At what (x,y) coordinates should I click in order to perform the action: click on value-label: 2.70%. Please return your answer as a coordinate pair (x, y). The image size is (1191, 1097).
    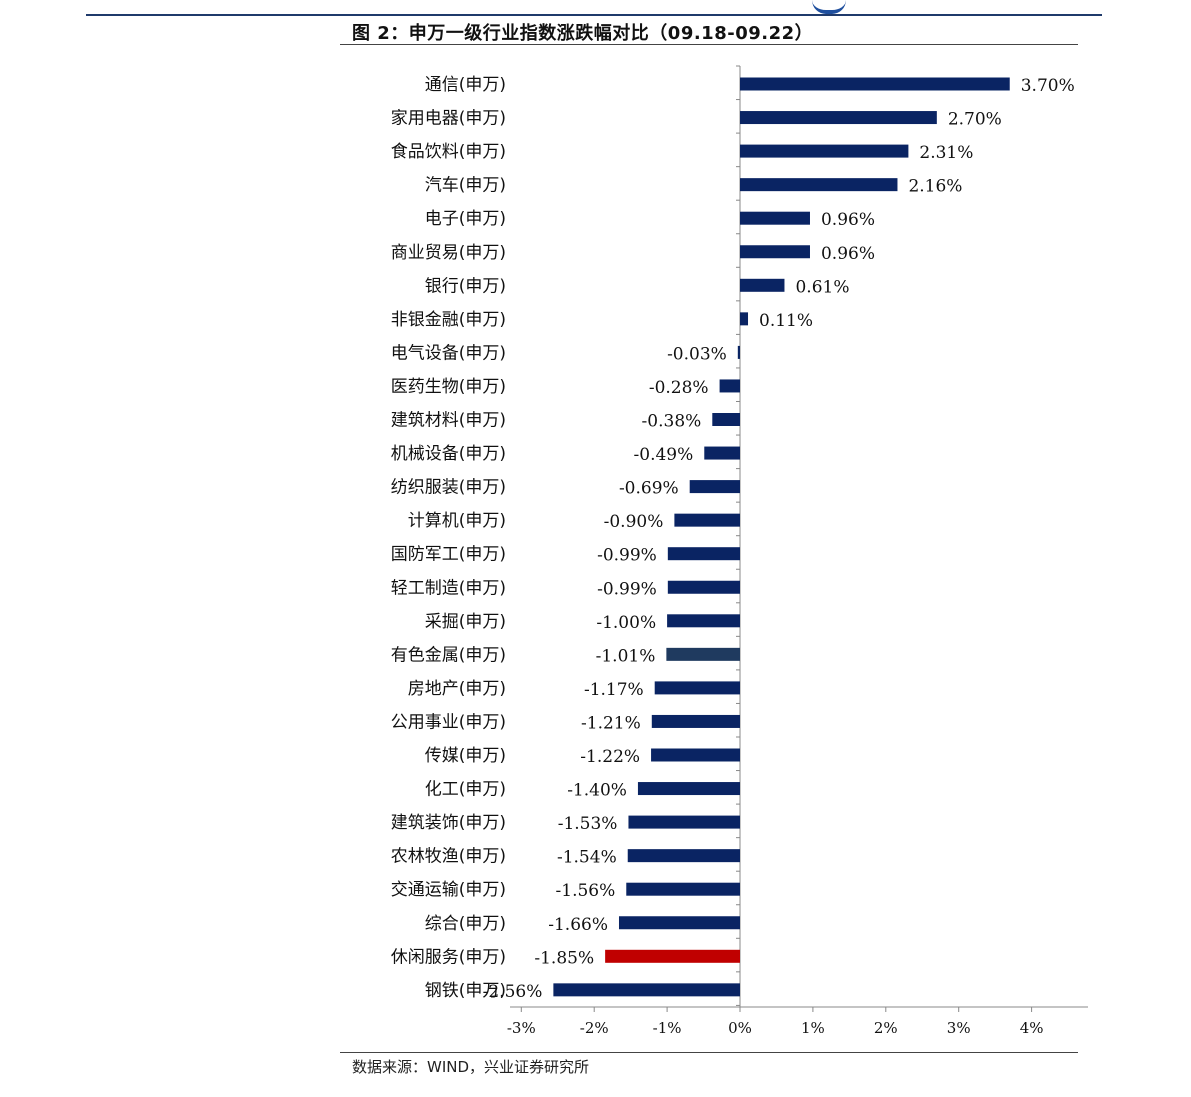
    Looking at the image, I should click on (975, 120).